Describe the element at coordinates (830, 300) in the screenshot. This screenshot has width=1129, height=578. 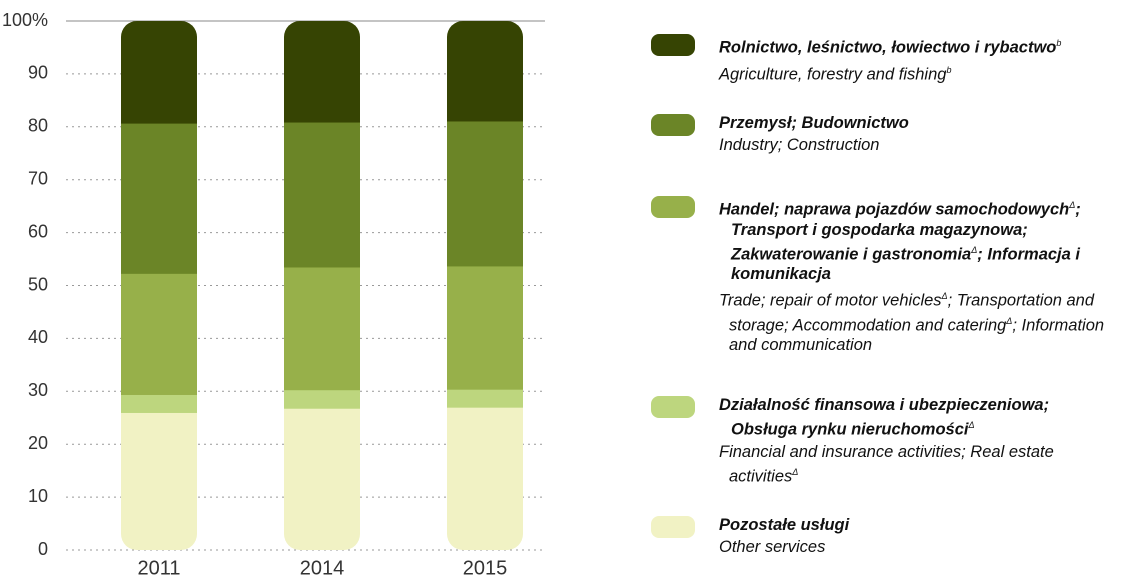
I see `legend-text: Trade; repair of motor vehicles` at that location.